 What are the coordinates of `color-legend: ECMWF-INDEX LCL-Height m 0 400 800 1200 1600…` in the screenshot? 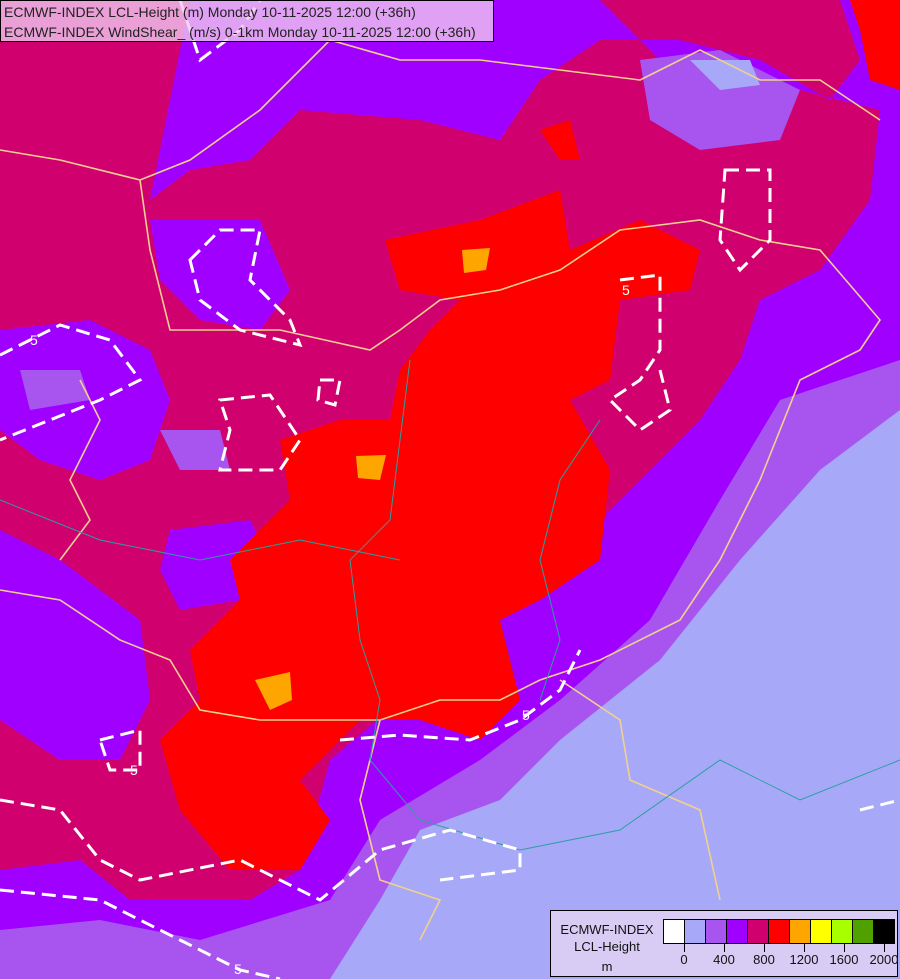 It's located at (724, 943).